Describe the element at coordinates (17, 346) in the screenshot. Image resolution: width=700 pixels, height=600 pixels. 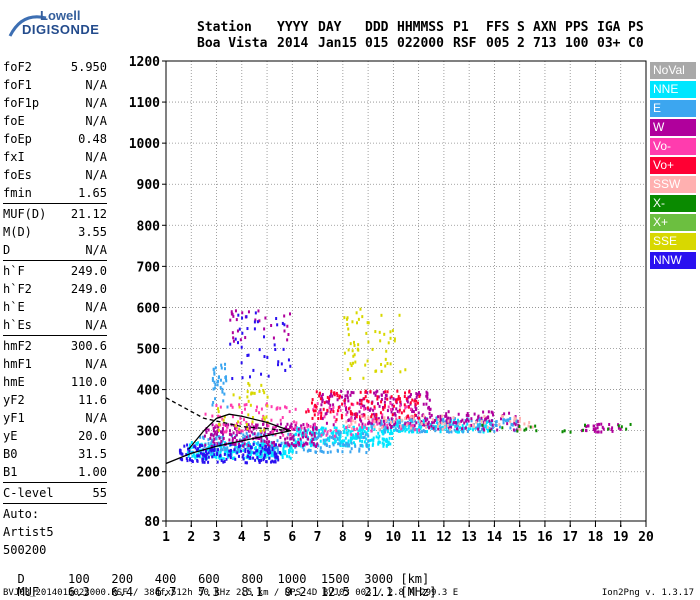
I see `param-key: hmF2` at that location.